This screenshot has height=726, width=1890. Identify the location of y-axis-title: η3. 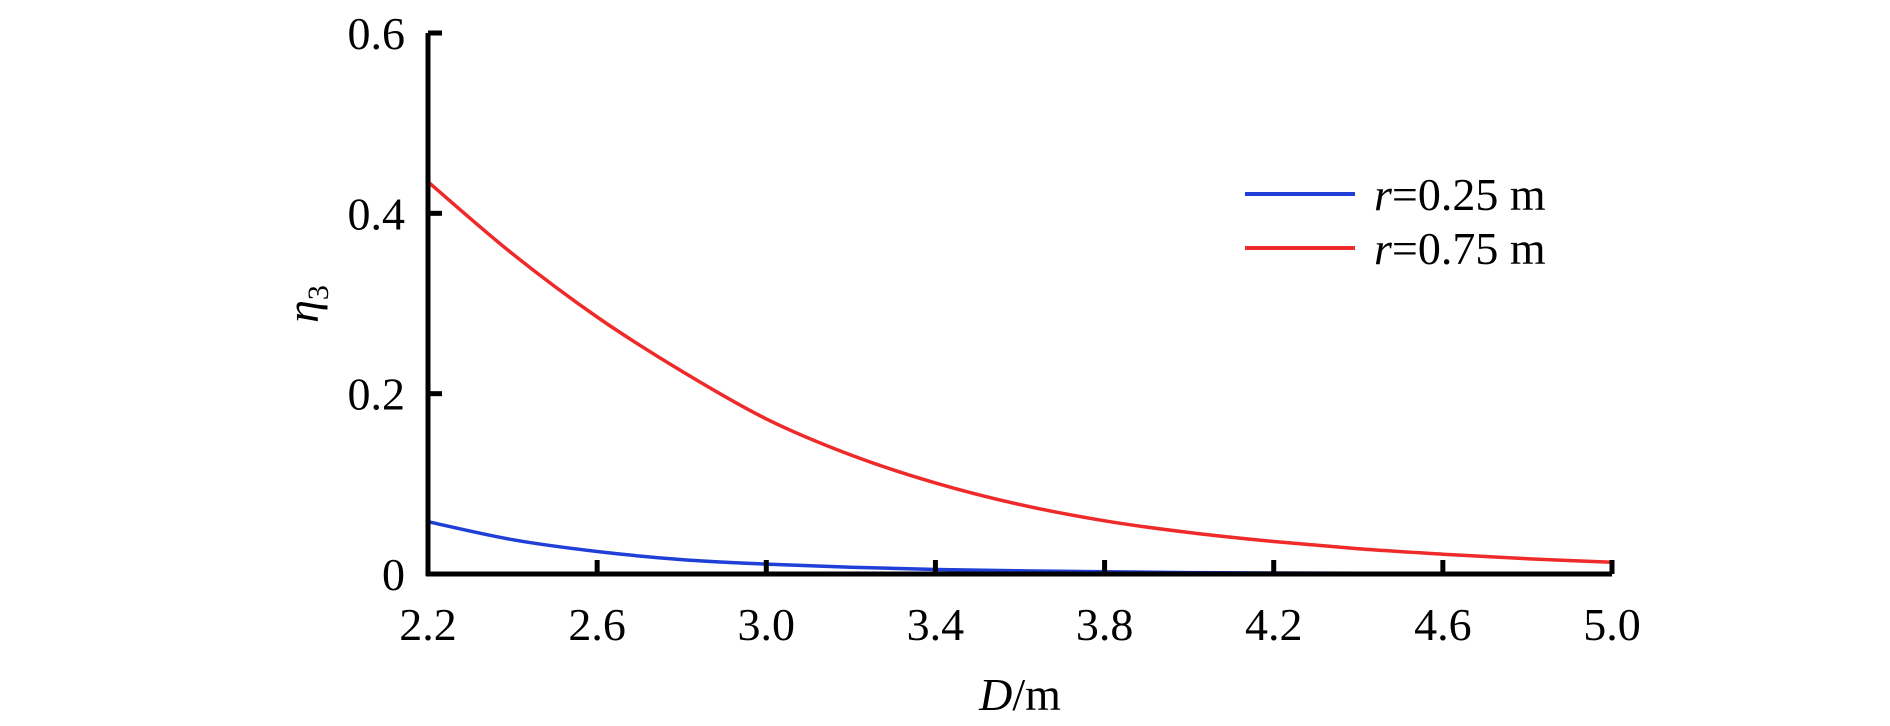
(306, 304).